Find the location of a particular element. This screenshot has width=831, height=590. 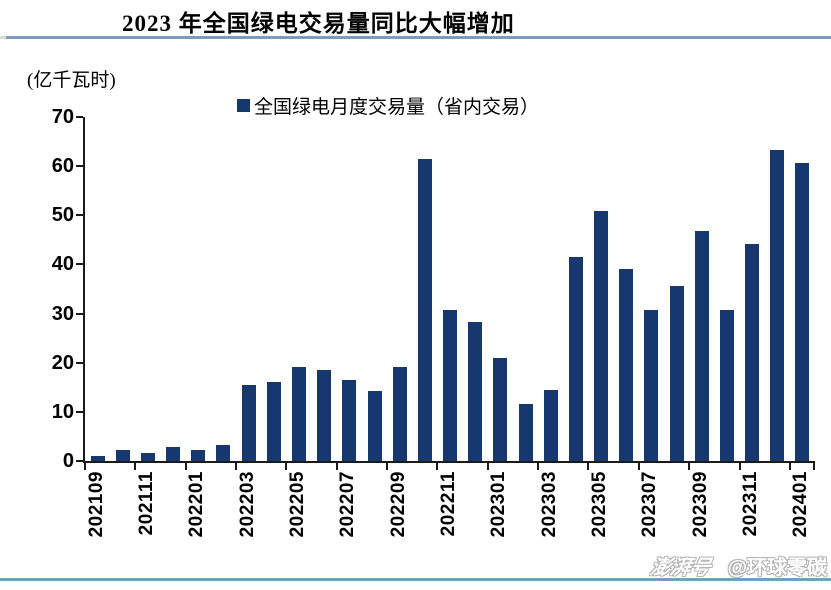

watermark-account: @环球零碳 is located at coordinates (777, 568).